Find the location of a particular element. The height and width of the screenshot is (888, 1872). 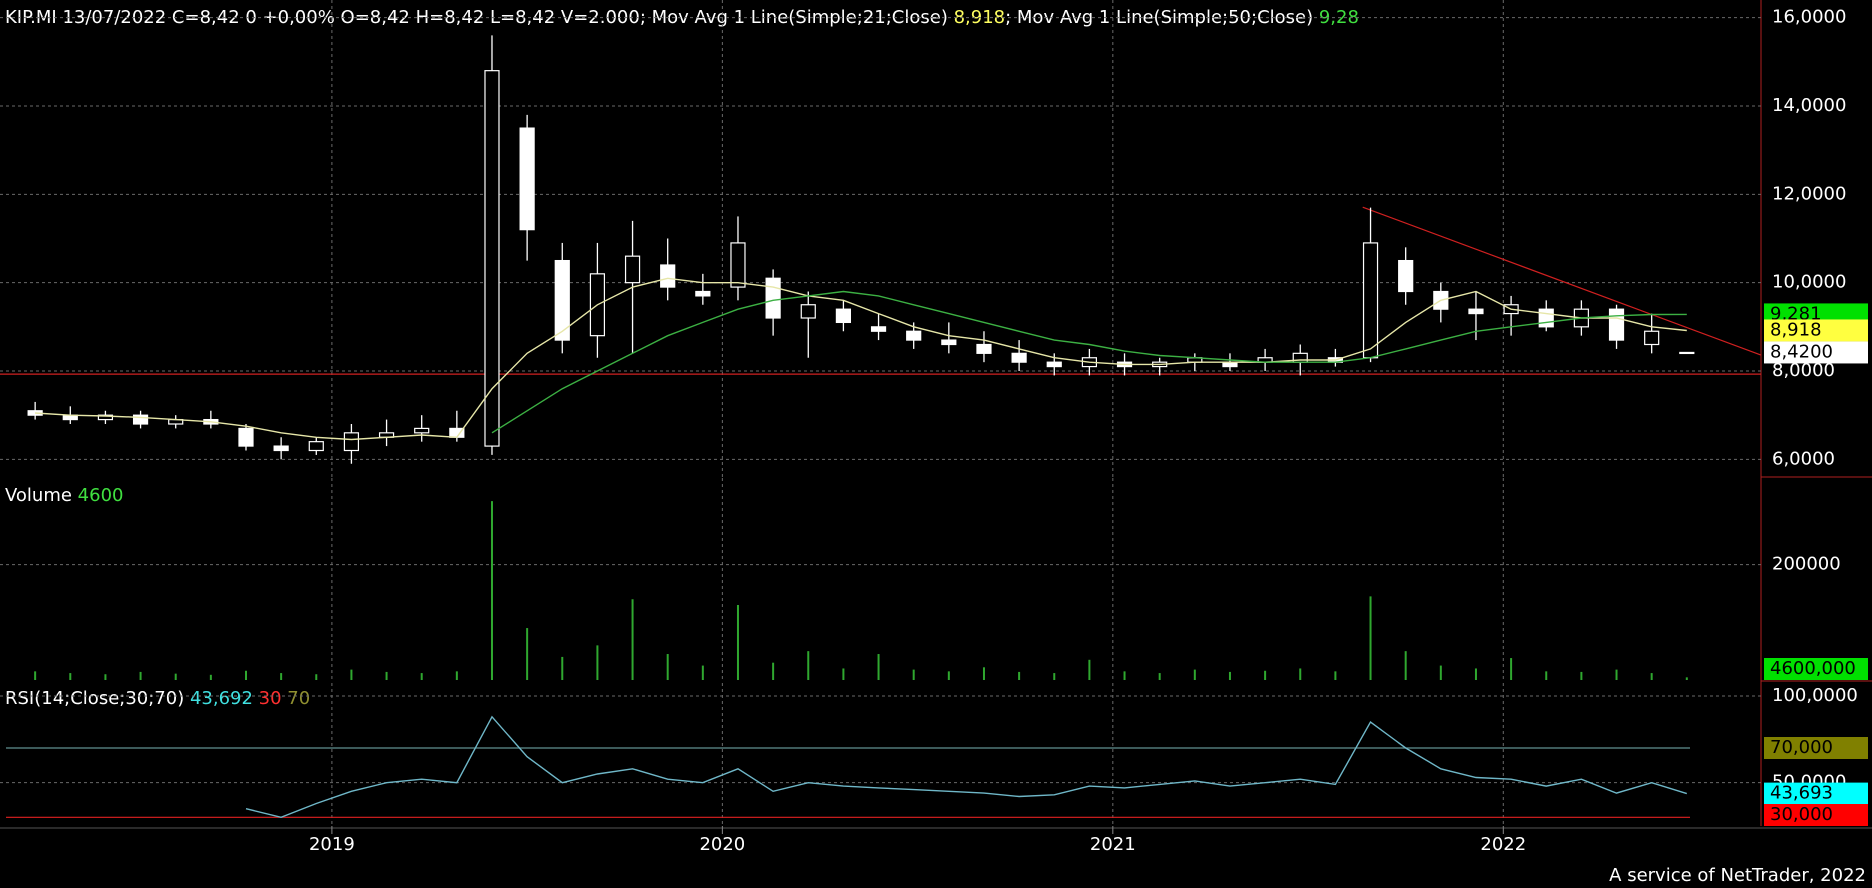

header-text: ; Mov Avg 1 Line(Simple;50;Close) is located at coordinates (1162, 17).